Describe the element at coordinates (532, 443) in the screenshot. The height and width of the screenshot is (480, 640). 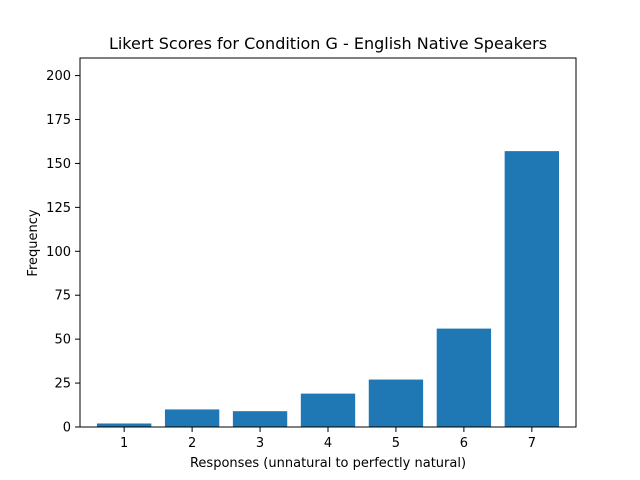
I see `x-tick-label: 7` at that location.